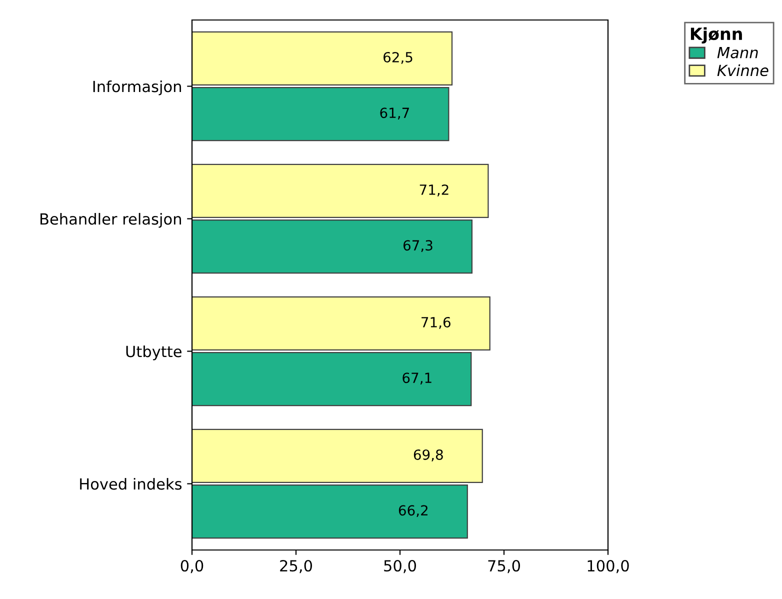  Describe the element at coordinates (428, 455) in the screenshot. I see `data-label: 69,8` at that location.